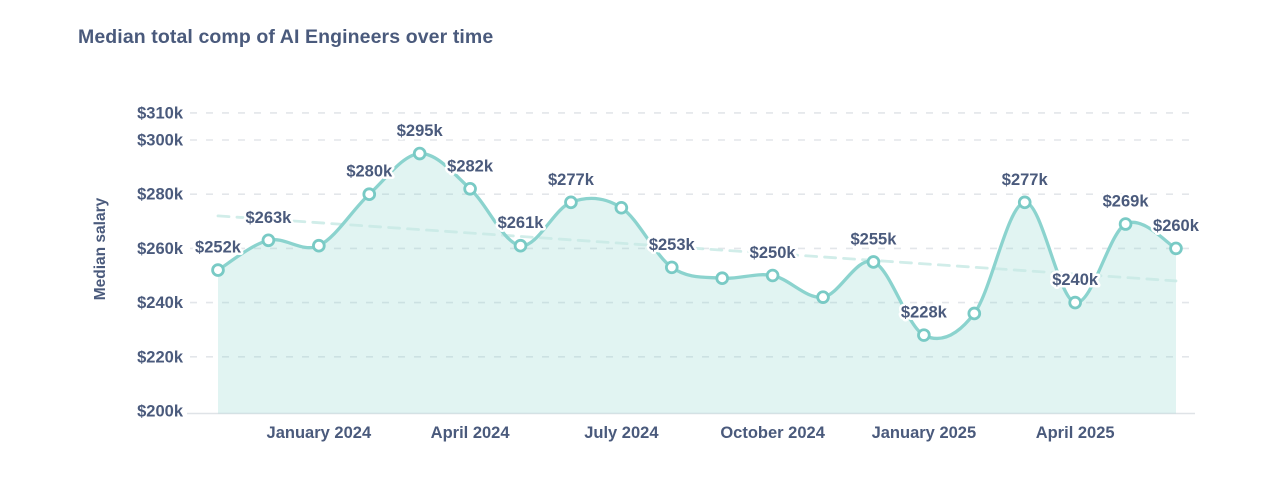 The width and height of the screenshot is (1272, 483). What do you see at coordinates (160, 113) in the screenshot?
I see `y-tick-label: $310k` at bounding box center [160, 113].